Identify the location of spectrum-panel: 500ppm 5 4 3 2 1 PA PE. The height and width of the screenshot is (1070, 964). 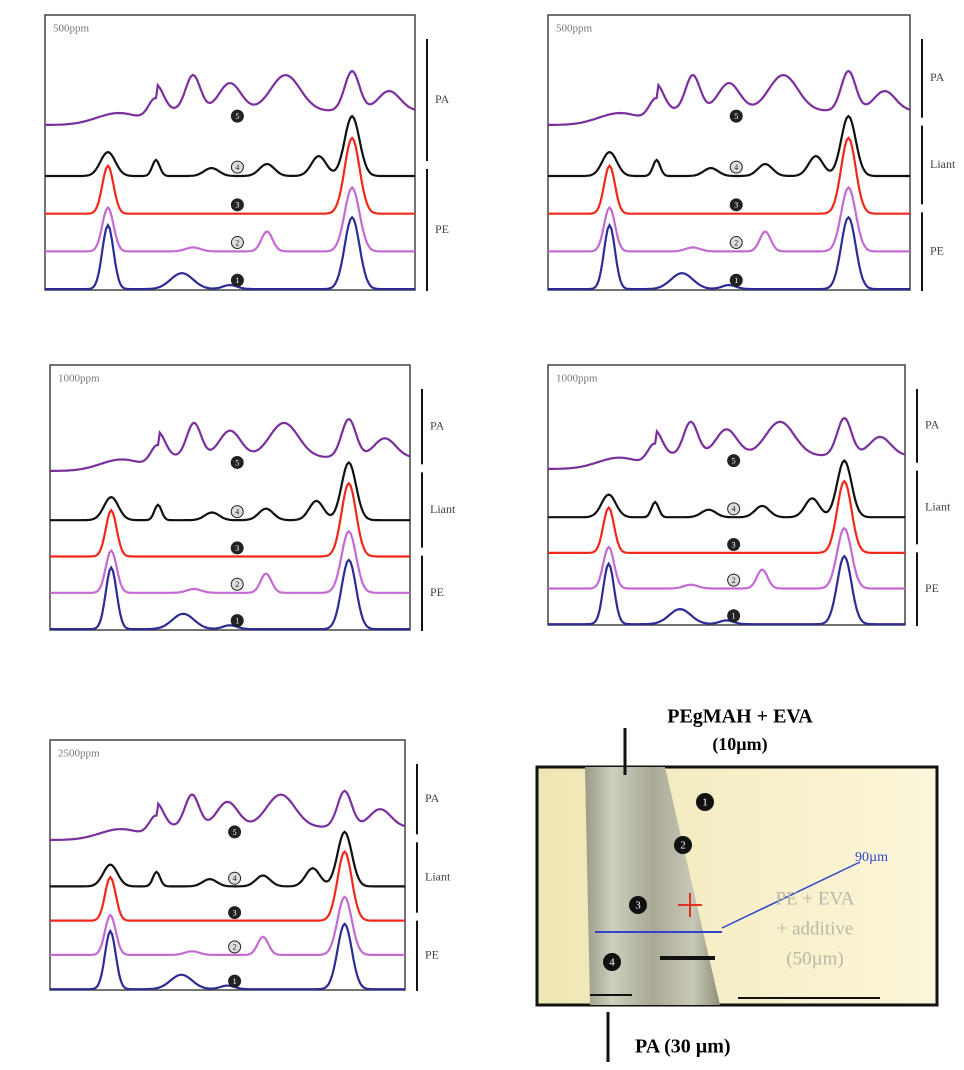
(247, 152).